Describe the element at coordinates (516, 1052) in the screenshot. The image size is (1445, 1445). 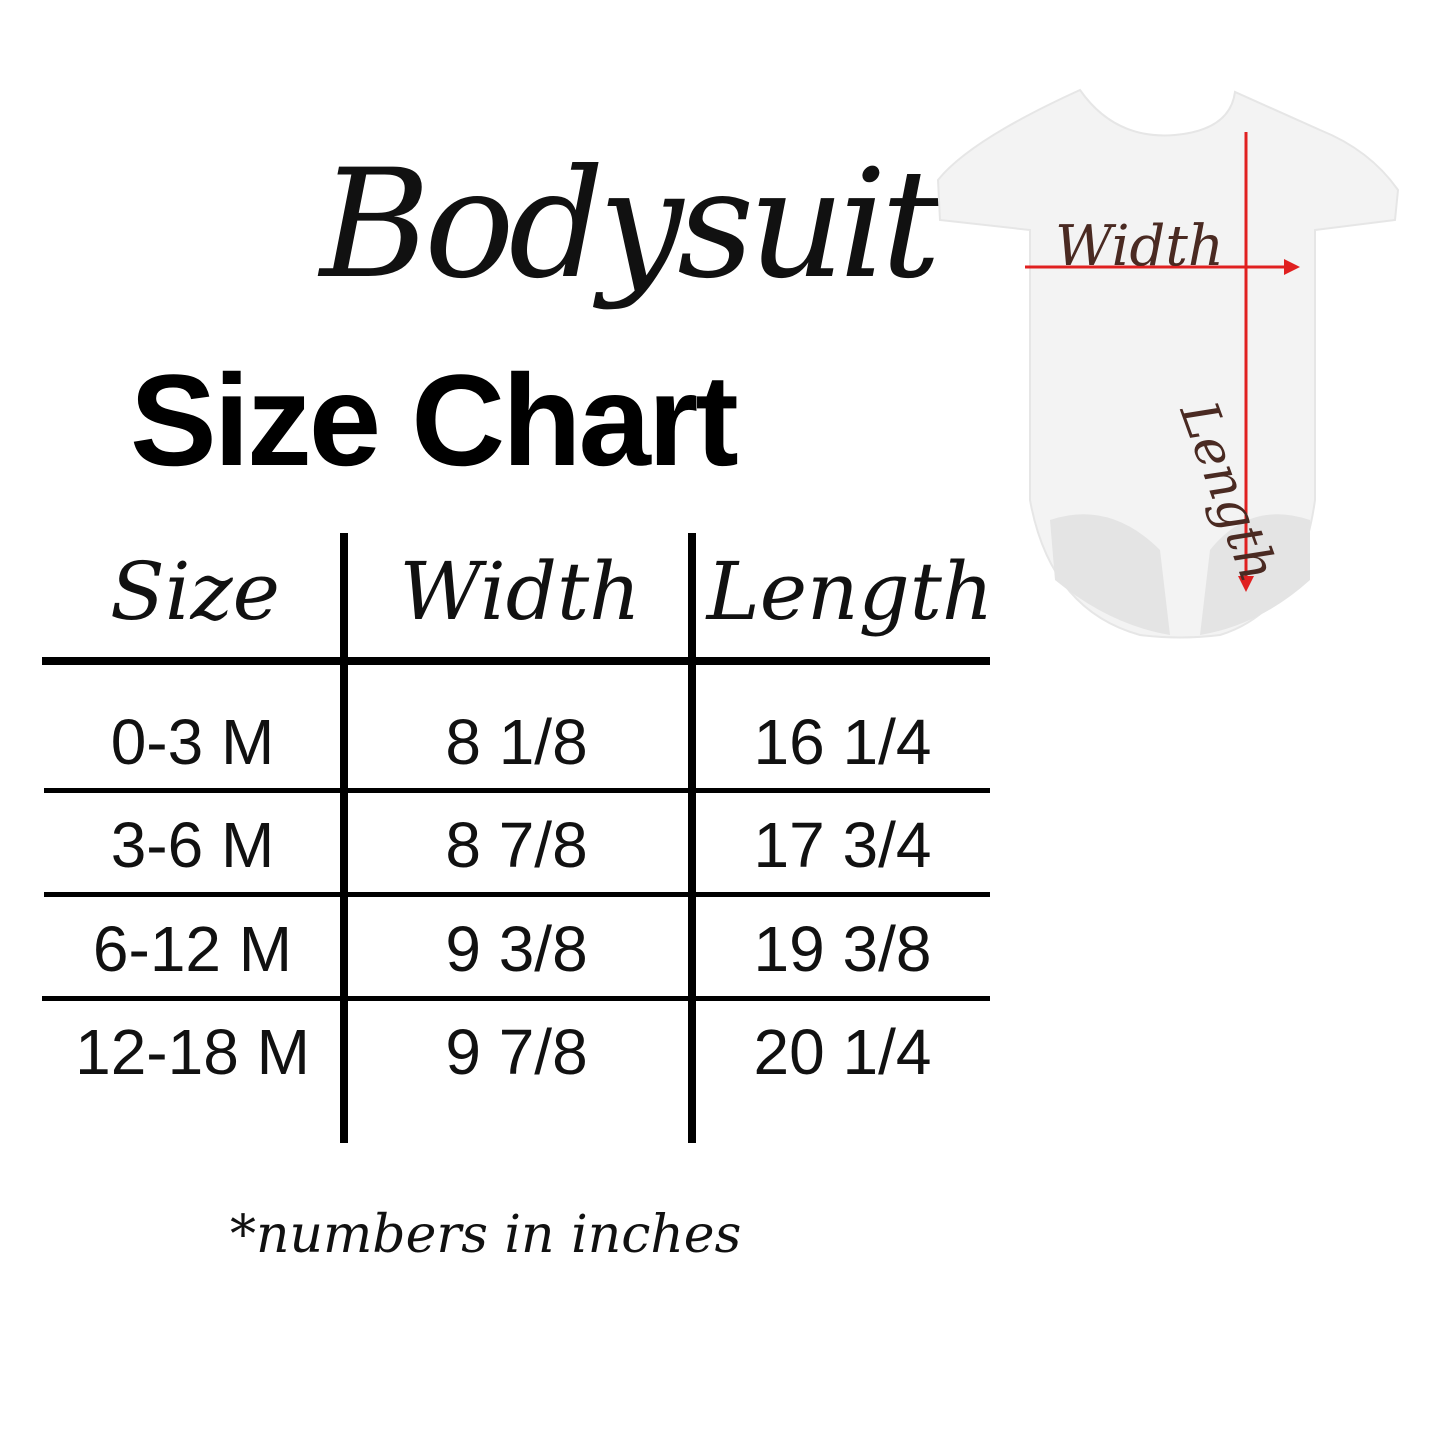
I see `width-cell: 9 7/8` at that location.